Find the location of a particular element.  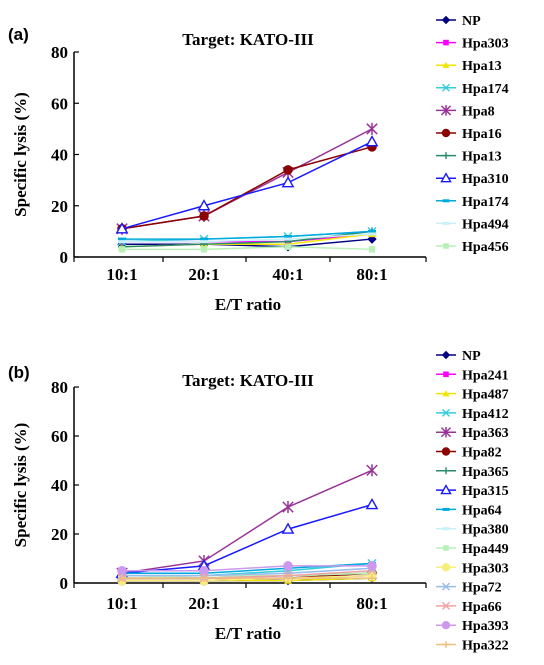

legend-label: Hpa365 is located at coordinates (485, 472).